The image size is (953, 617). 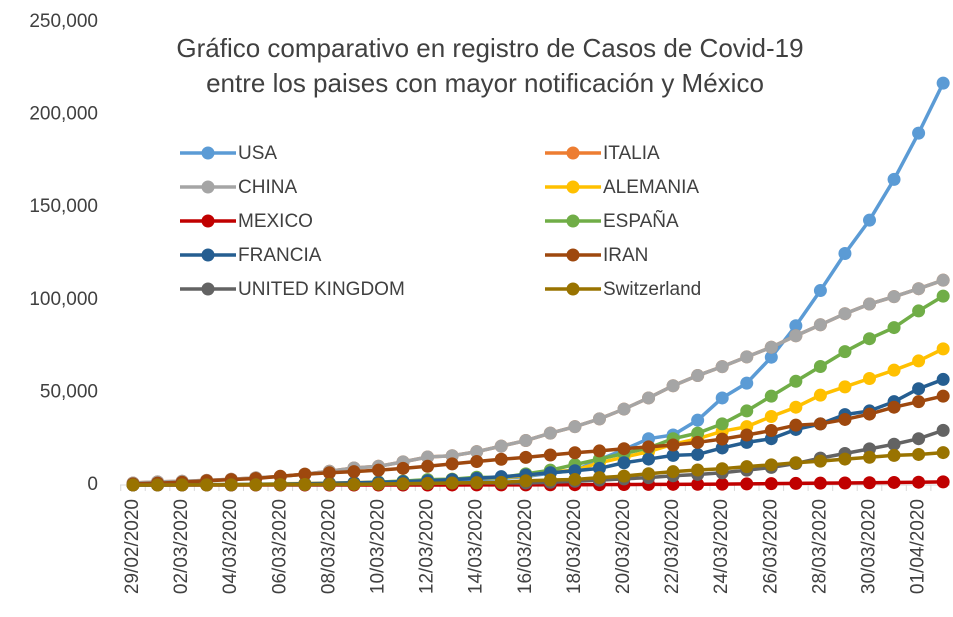 I want to click on x-tick-label: 04/03/2020, so click(x=230, y=546).